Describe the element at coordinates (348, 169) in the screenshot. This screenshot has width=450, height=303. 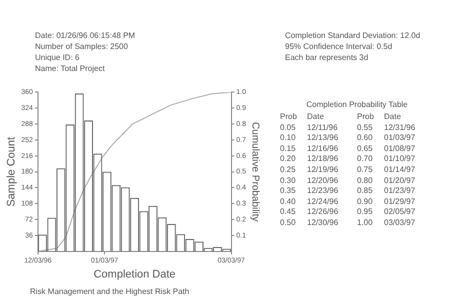
I see `text: 0.25 12/19/96 0.75 01/14/97` at that location.